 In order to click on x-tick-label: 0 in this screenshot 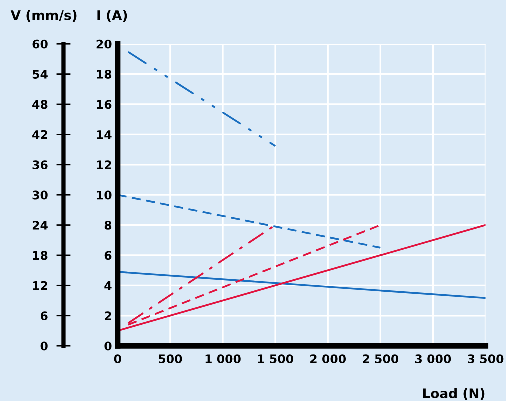, I will do `click(118, 359)`.